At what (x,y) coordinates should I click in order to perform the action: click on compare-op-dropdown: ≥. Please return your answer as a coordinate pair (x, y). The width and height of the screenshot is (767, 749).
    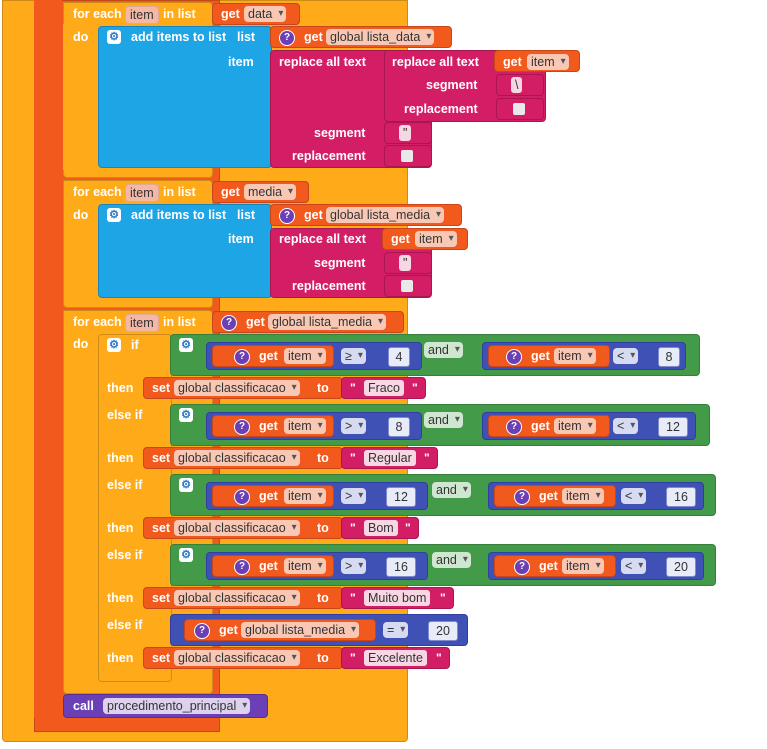
    Looking at the image, I should click on (353, 356).